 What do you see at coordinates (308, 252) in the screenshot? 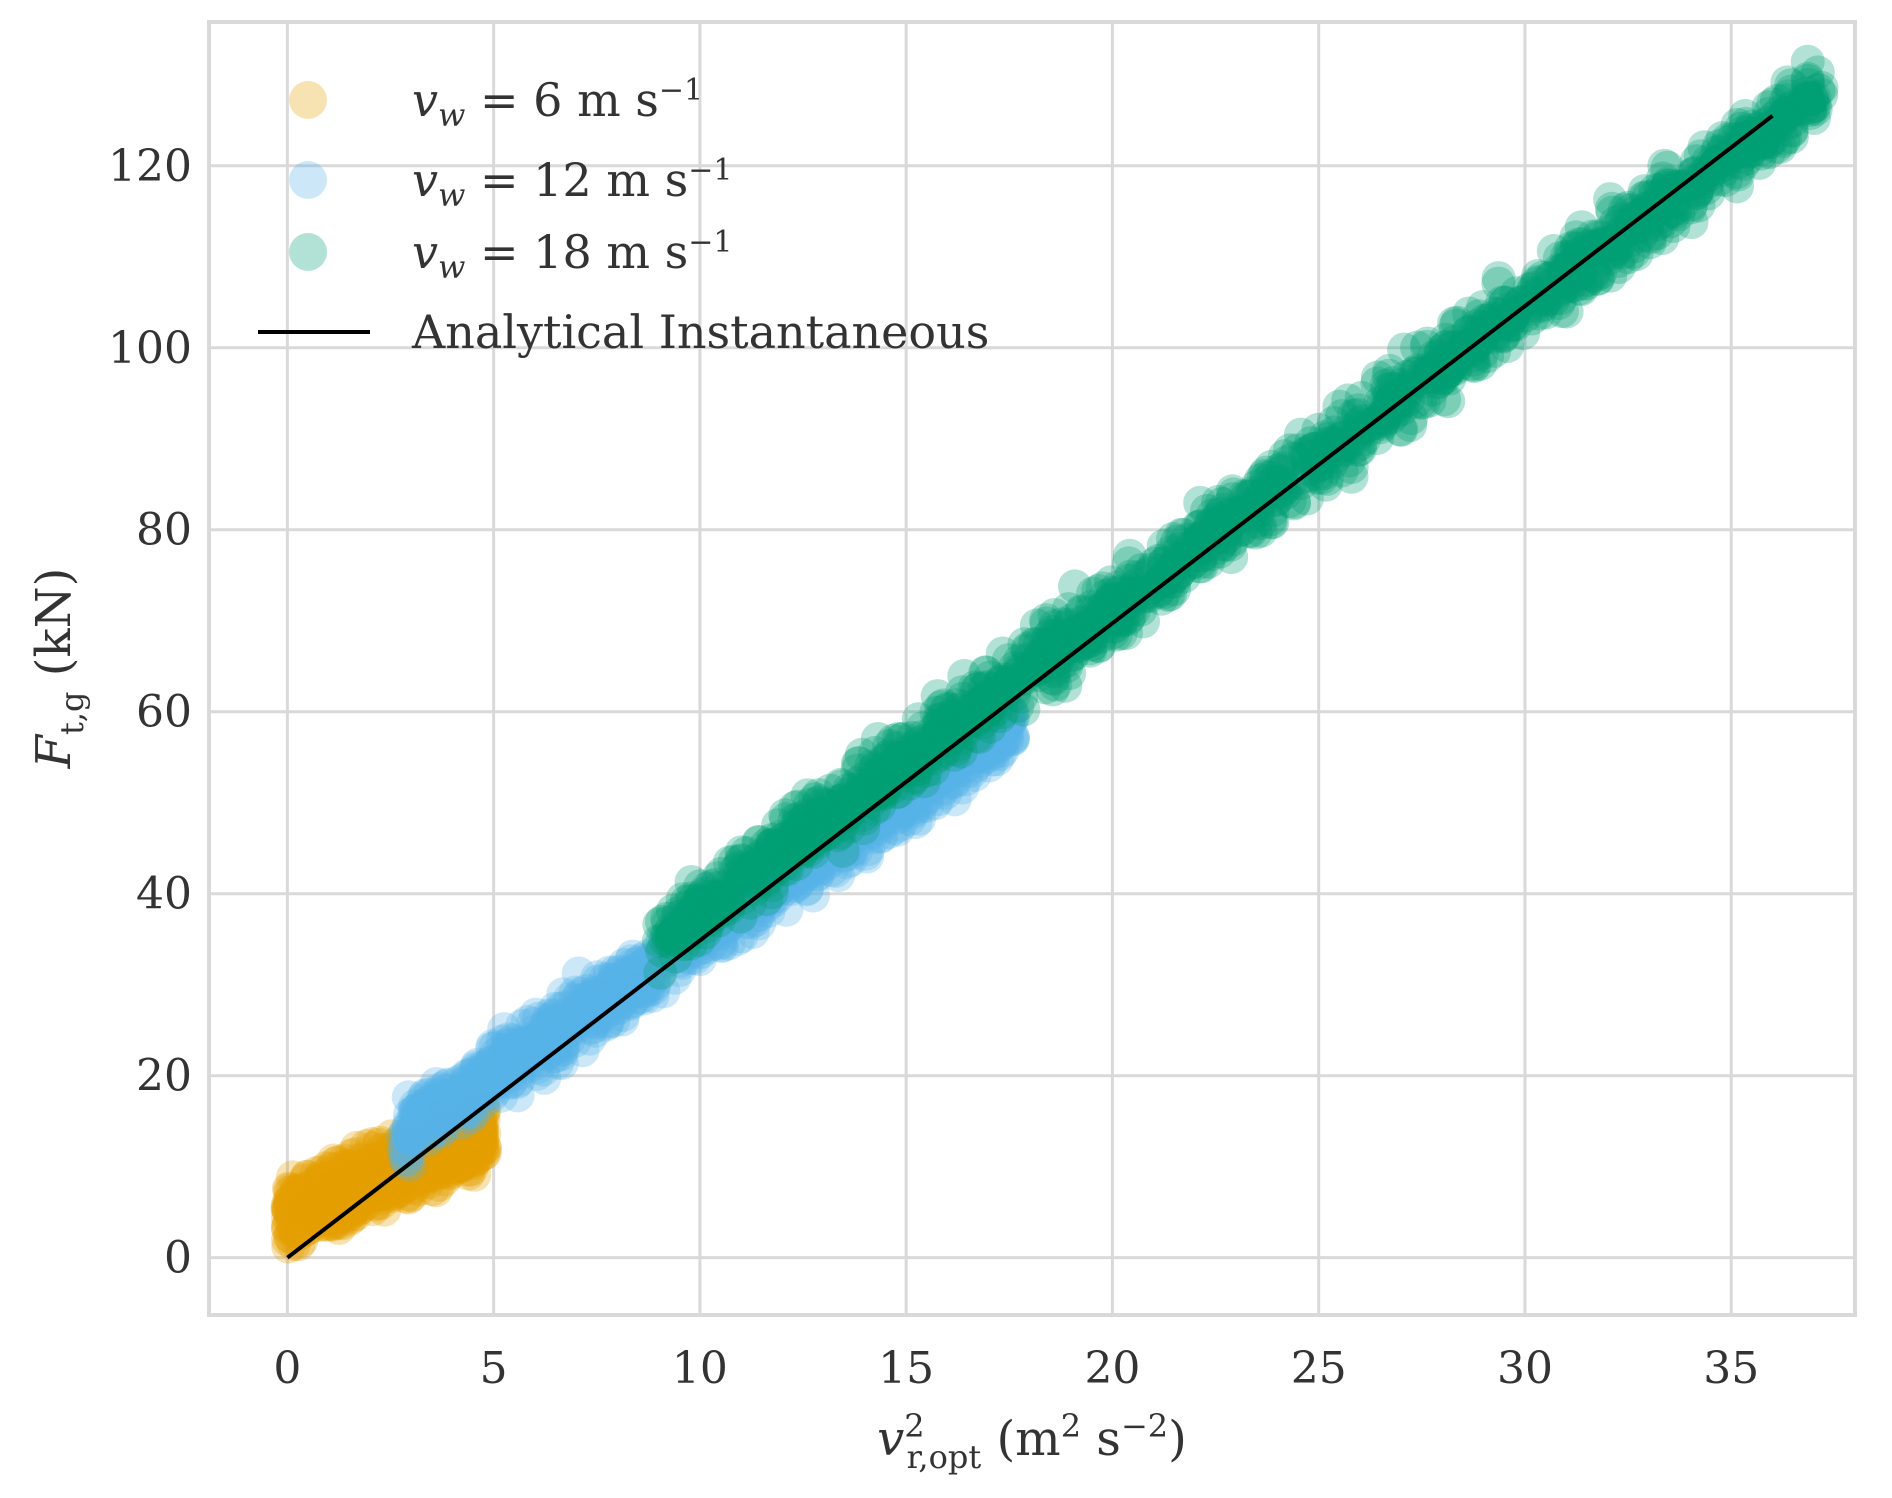
I see `legend-marker` at bounding box center [308, 252].